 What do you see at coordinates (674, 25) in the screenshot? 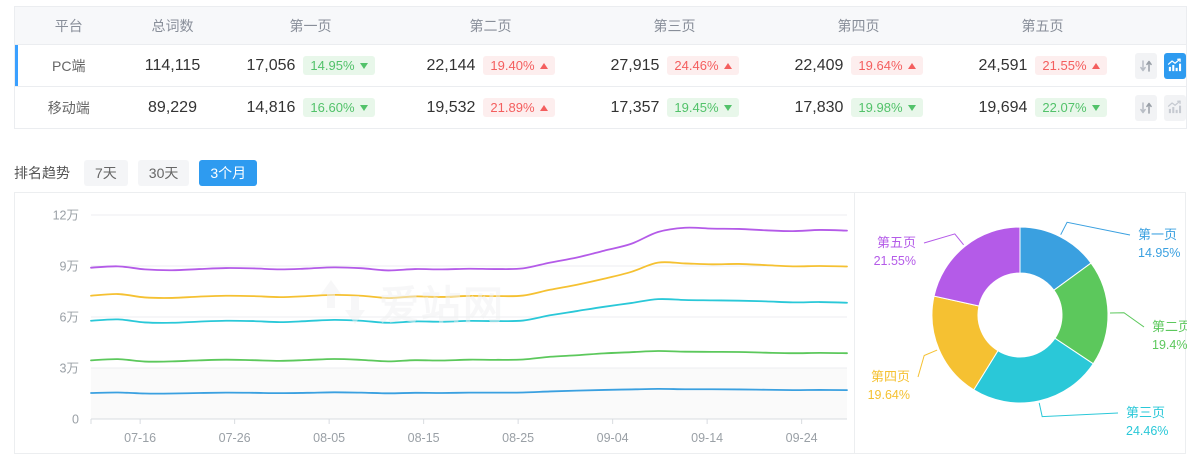
I see `col-header-page3: 第三页` at bounding box center [674, 25].